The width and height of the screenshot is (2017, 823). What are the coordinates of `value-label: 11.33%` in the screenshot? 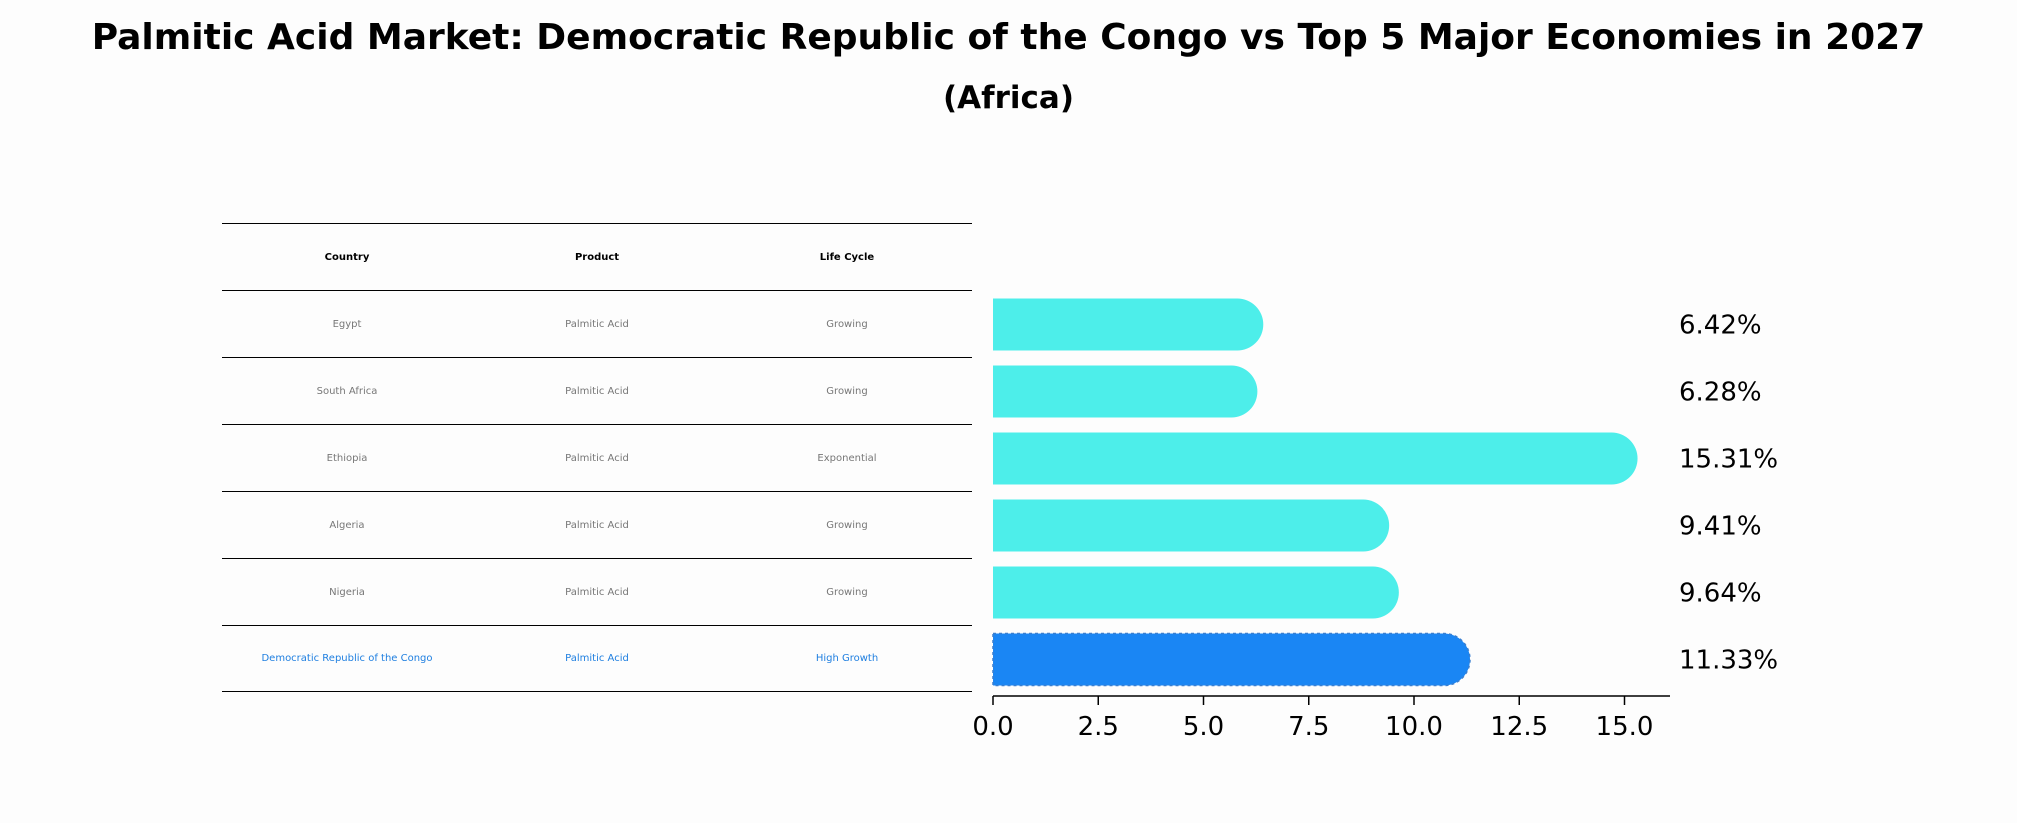 It's located at (1728, 661).